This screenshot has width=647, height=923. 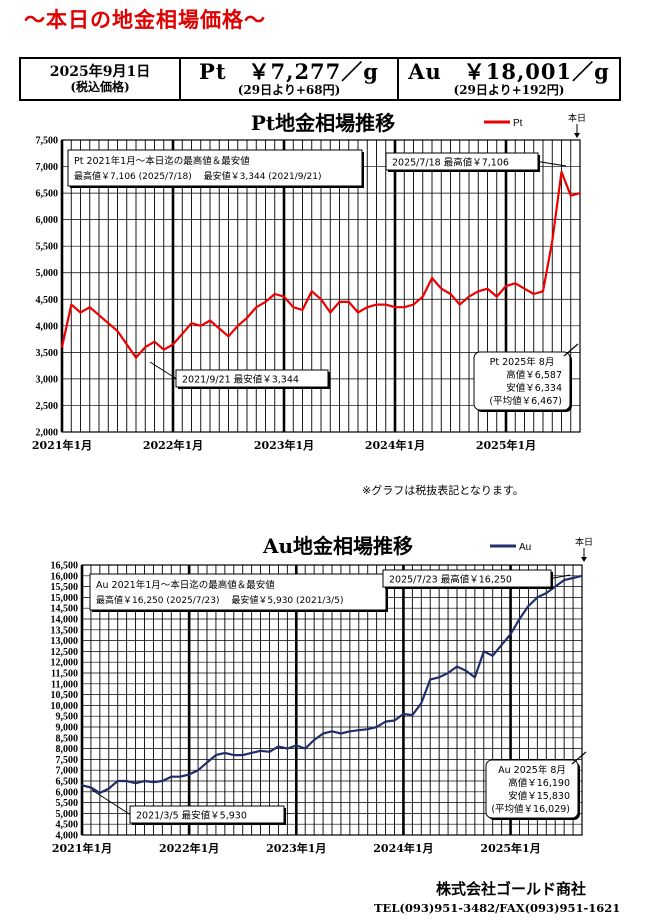 I want to click on month-box-line: 安値￥15,830, so click(x=539, y=796).